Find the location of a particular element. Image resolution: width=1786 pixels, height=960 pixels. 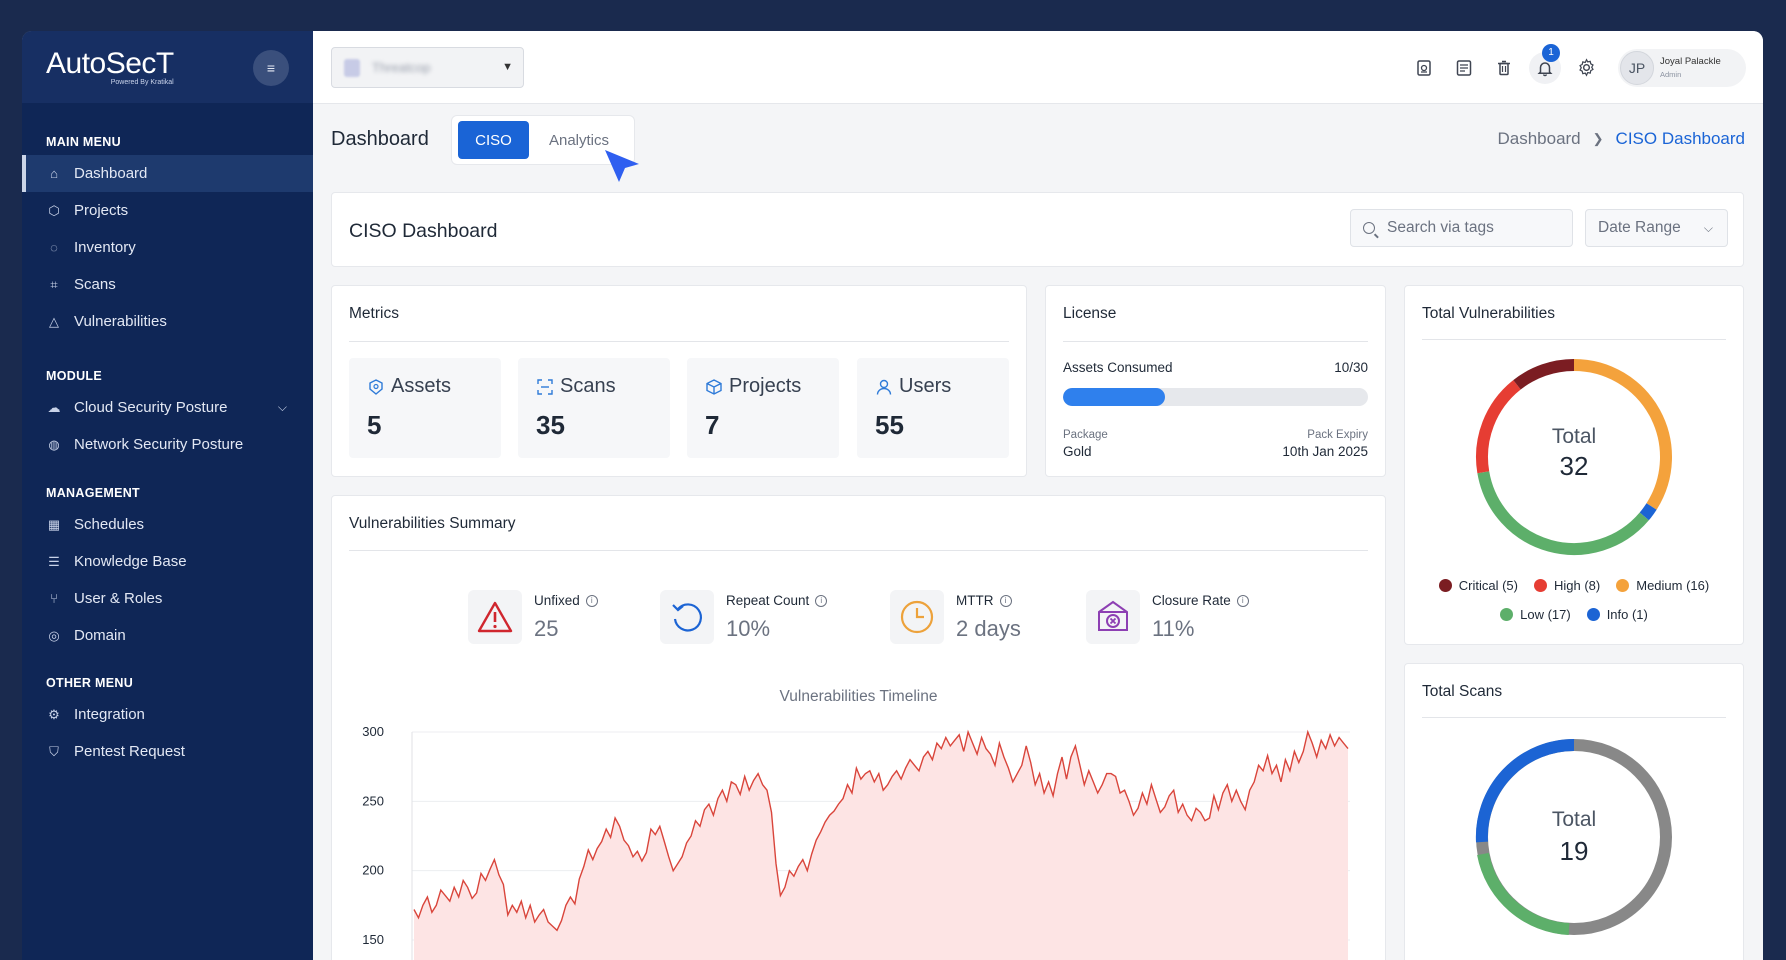

trash-icon is located at coordinates (1504, 68).